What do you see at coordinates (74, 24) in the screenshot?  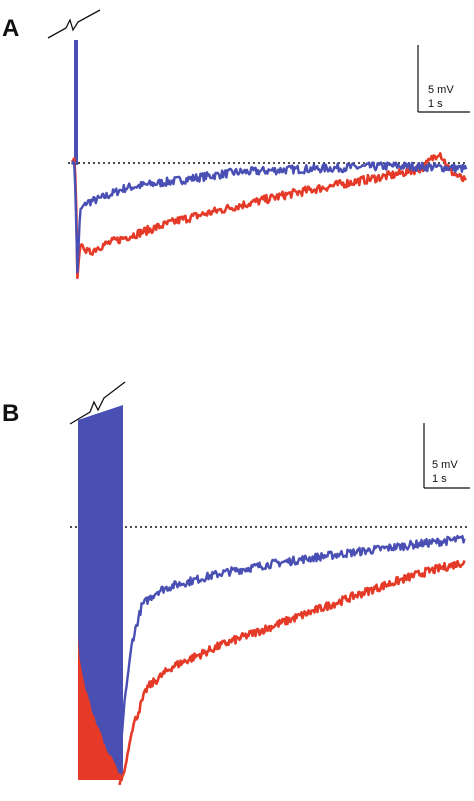 I see `panel-a-break-marker` at bounding box center [74, 24].